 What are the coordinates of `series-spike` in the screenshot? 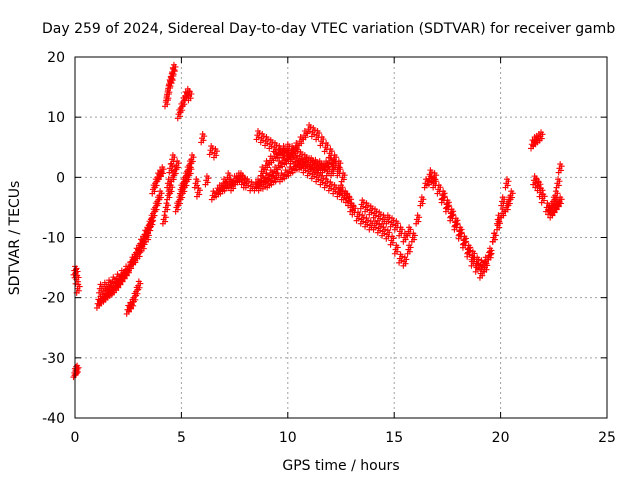 It's located at (170, 85).